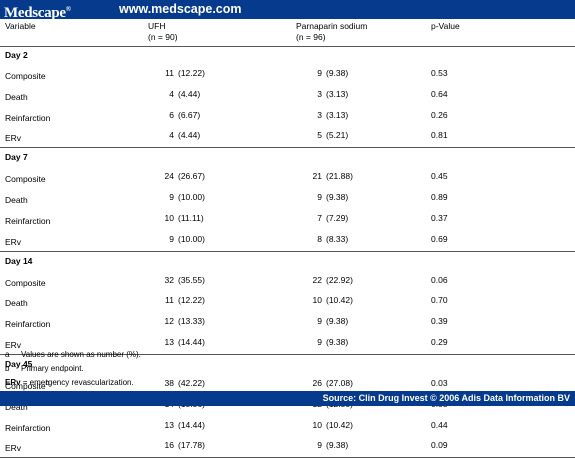 The height and width of the screenshot is (458, 575). I want to click on cell-ufh: 32 (35.55), so click(184, 279).